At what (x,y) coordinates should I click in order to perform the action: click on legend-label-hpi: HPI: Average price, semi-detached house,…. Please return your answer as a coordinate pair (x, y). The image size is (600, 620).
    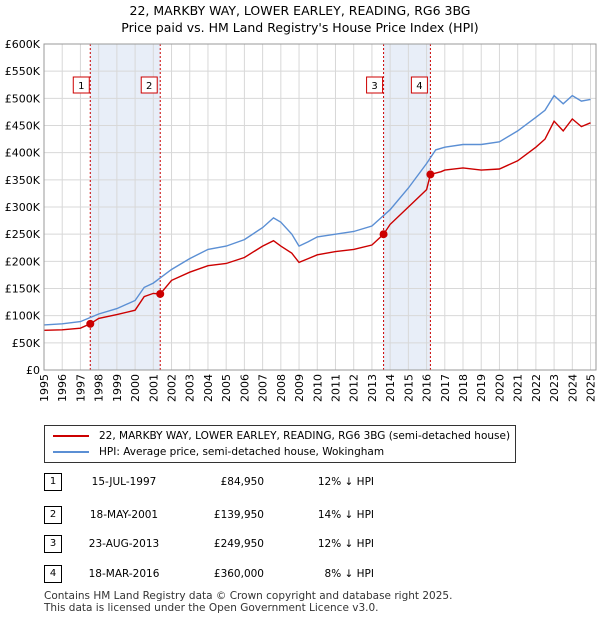
    Looking at the image, I should click on (242, 452).